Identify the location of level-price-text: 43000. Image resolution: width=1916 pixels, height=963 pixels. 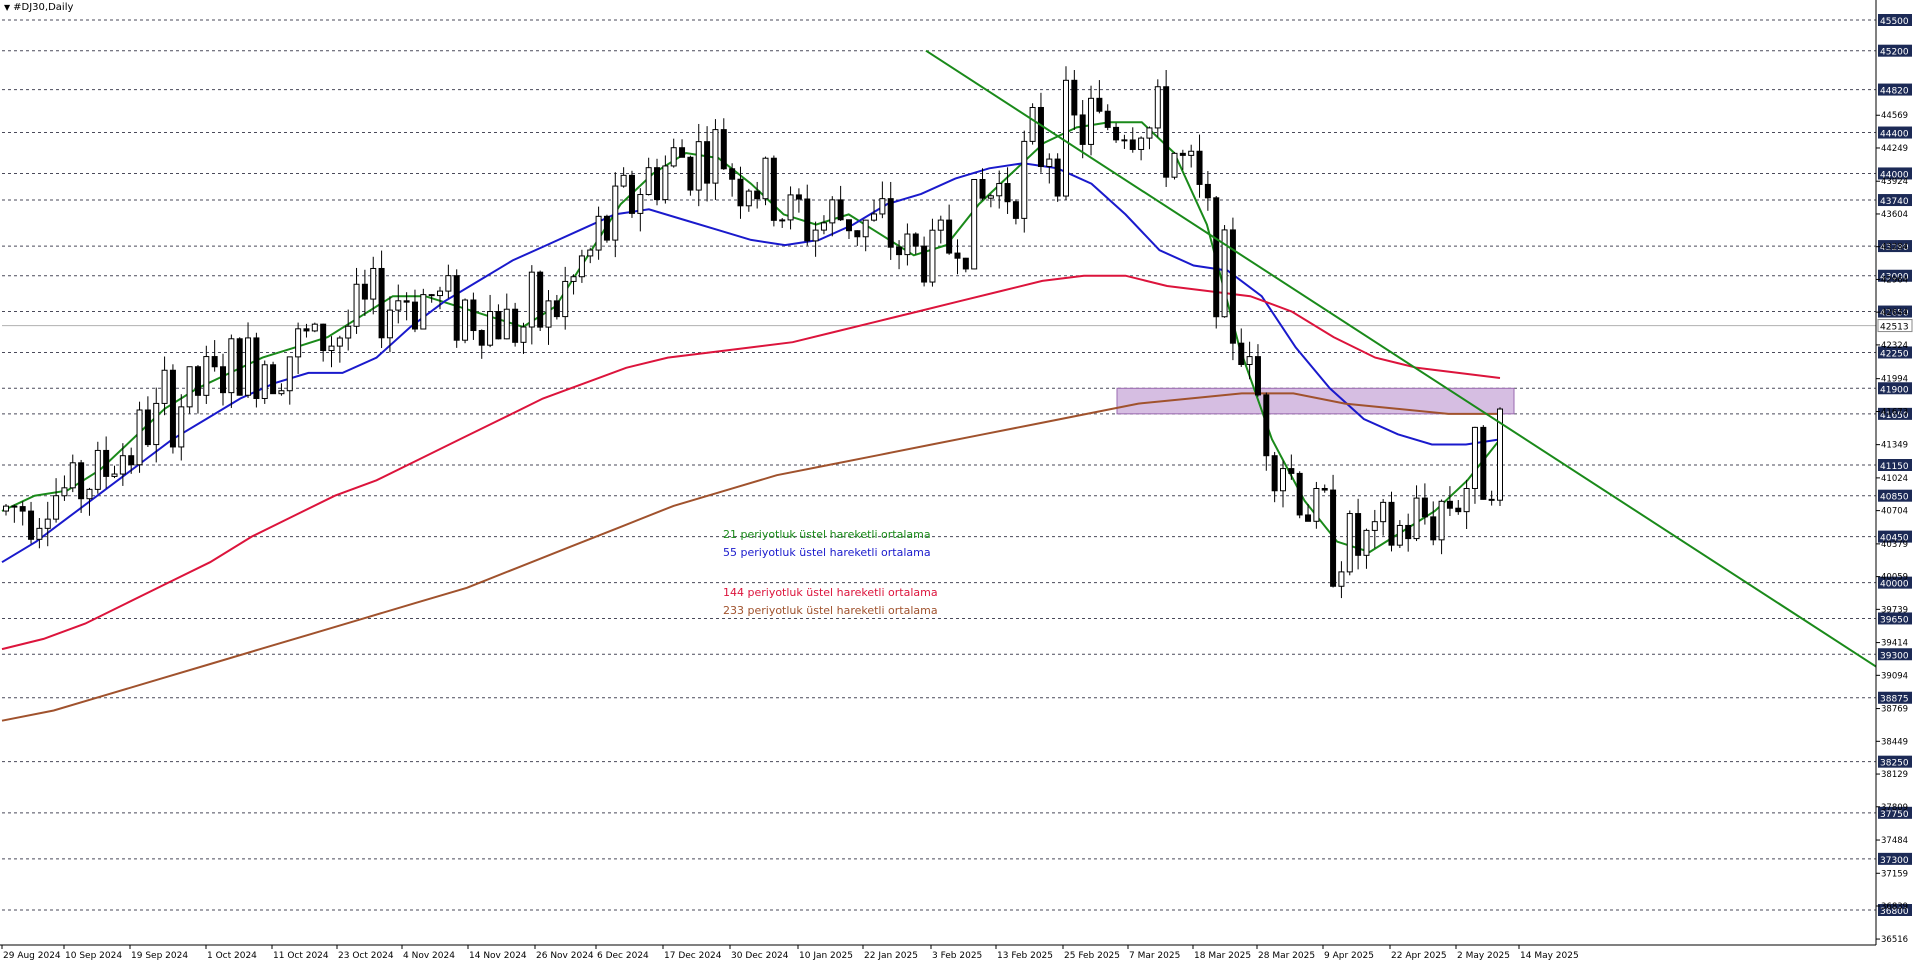
(1894, 278).